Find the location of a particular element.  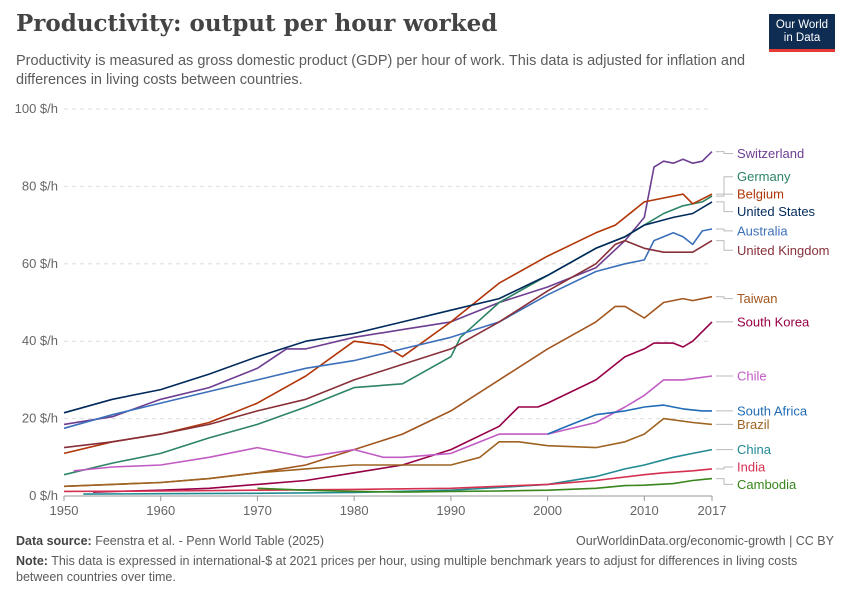

series-label-united-states: United States is located at coordinates (776, 211).